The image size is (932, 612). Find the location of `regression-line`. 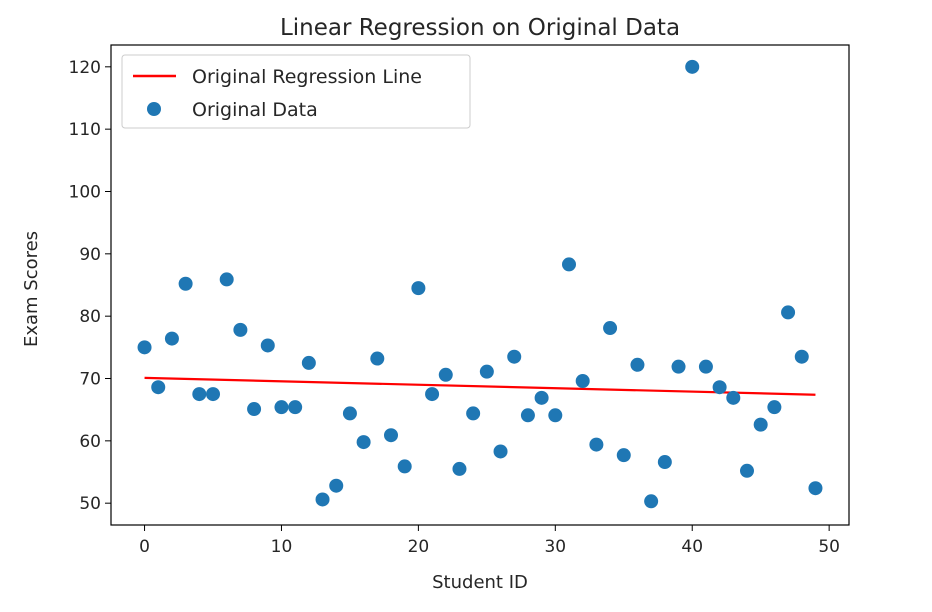

regression-line is located at coordinates (480, 386).